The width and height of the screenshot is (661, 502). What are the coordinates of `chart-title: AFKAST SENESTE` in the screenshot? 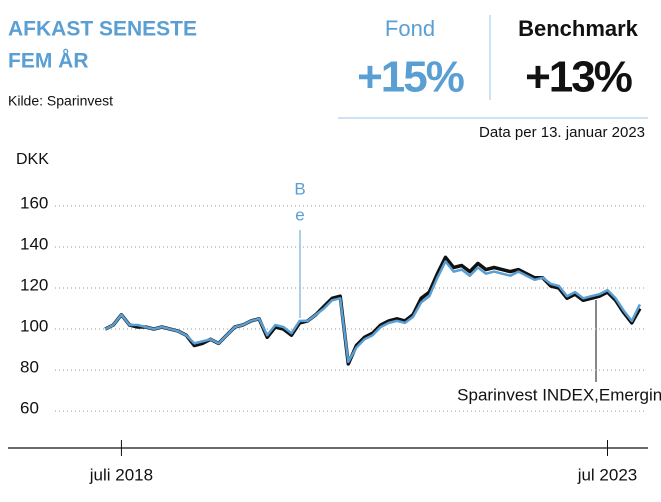 It's located at (102, 29).